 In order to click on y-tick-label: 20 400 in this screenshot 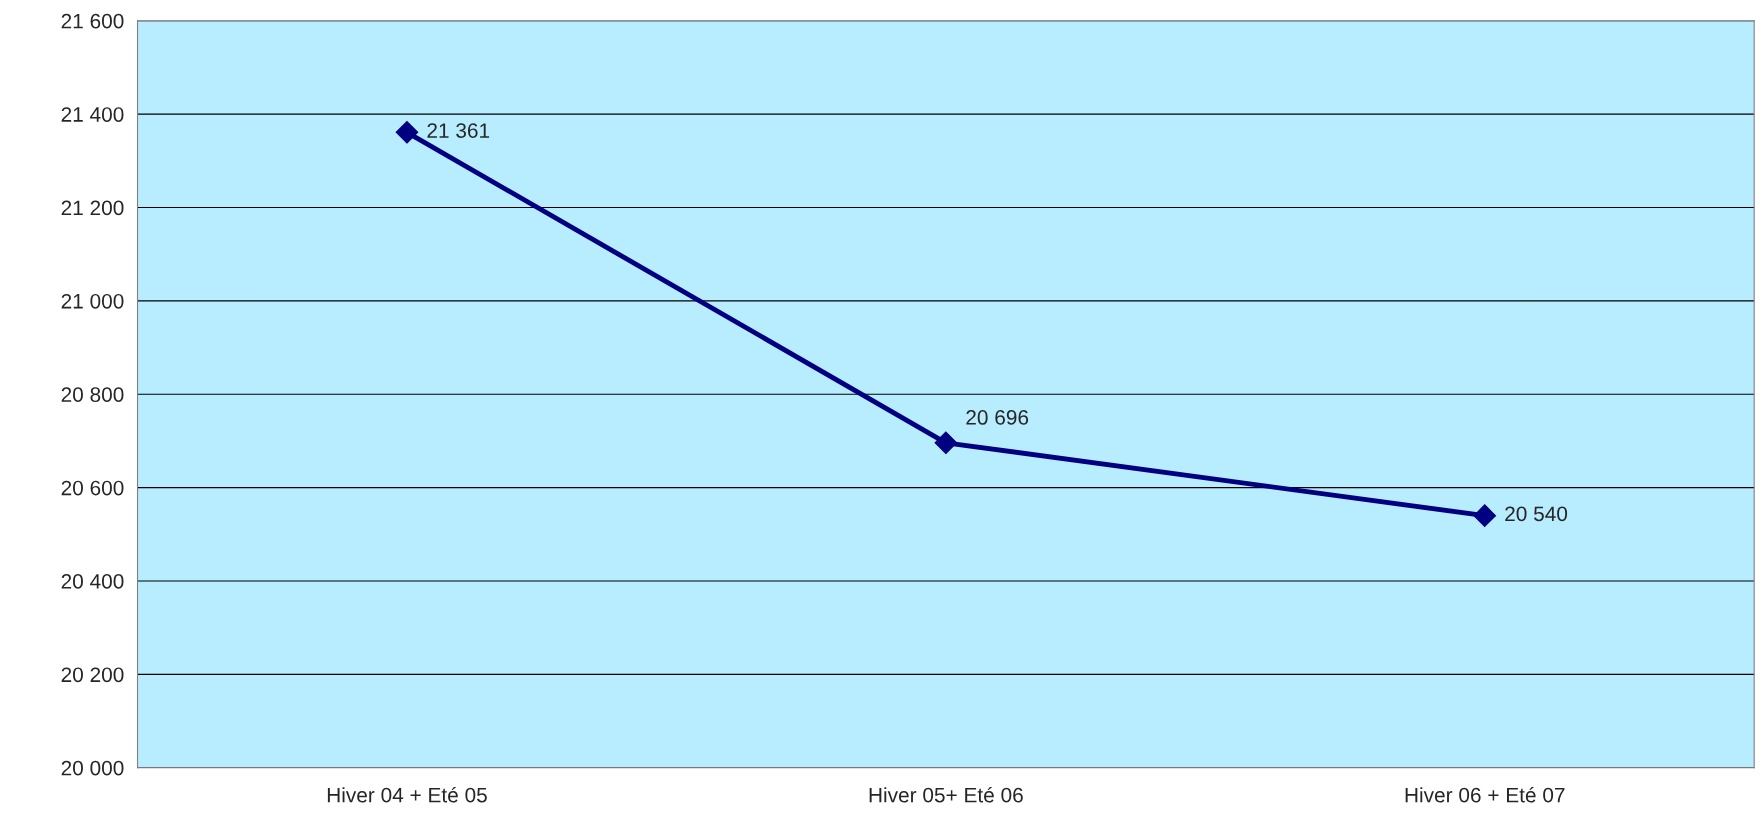, I will do `click(92, 581)`.